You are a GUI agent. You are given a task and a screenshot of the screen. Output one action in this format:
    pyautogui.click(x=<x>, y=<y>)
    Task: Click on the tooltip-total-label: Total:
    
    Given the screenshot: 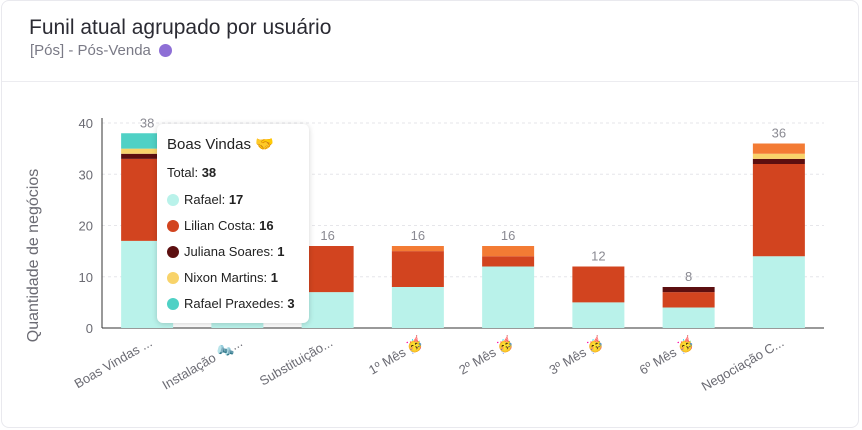 What is the action you would take?
    pyautogui.click(x=183, y=172)
    